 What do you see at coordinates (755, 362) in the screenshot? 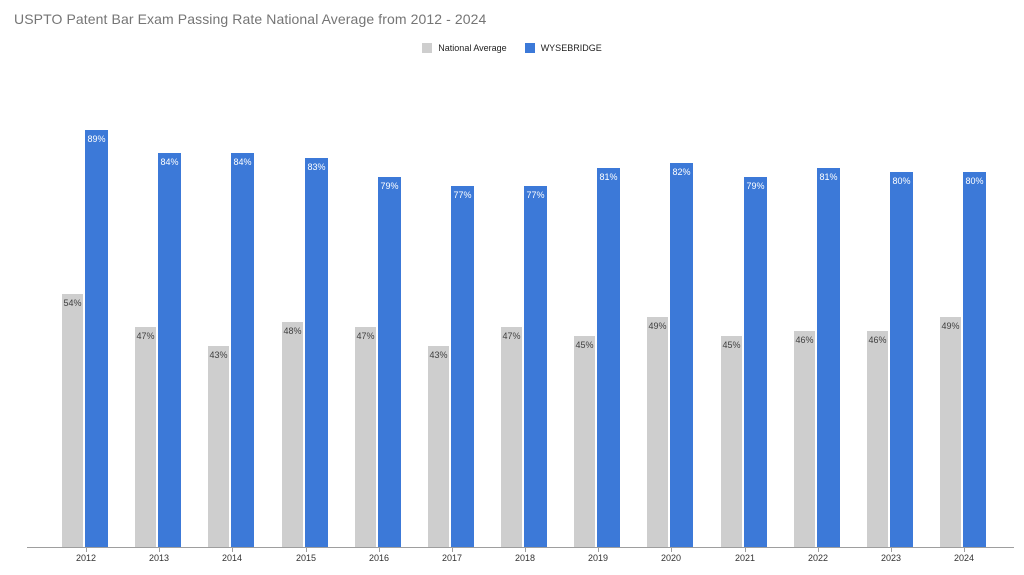
I see `bar-wysebridge-2021: 79%` at bounding box center [755, 362].